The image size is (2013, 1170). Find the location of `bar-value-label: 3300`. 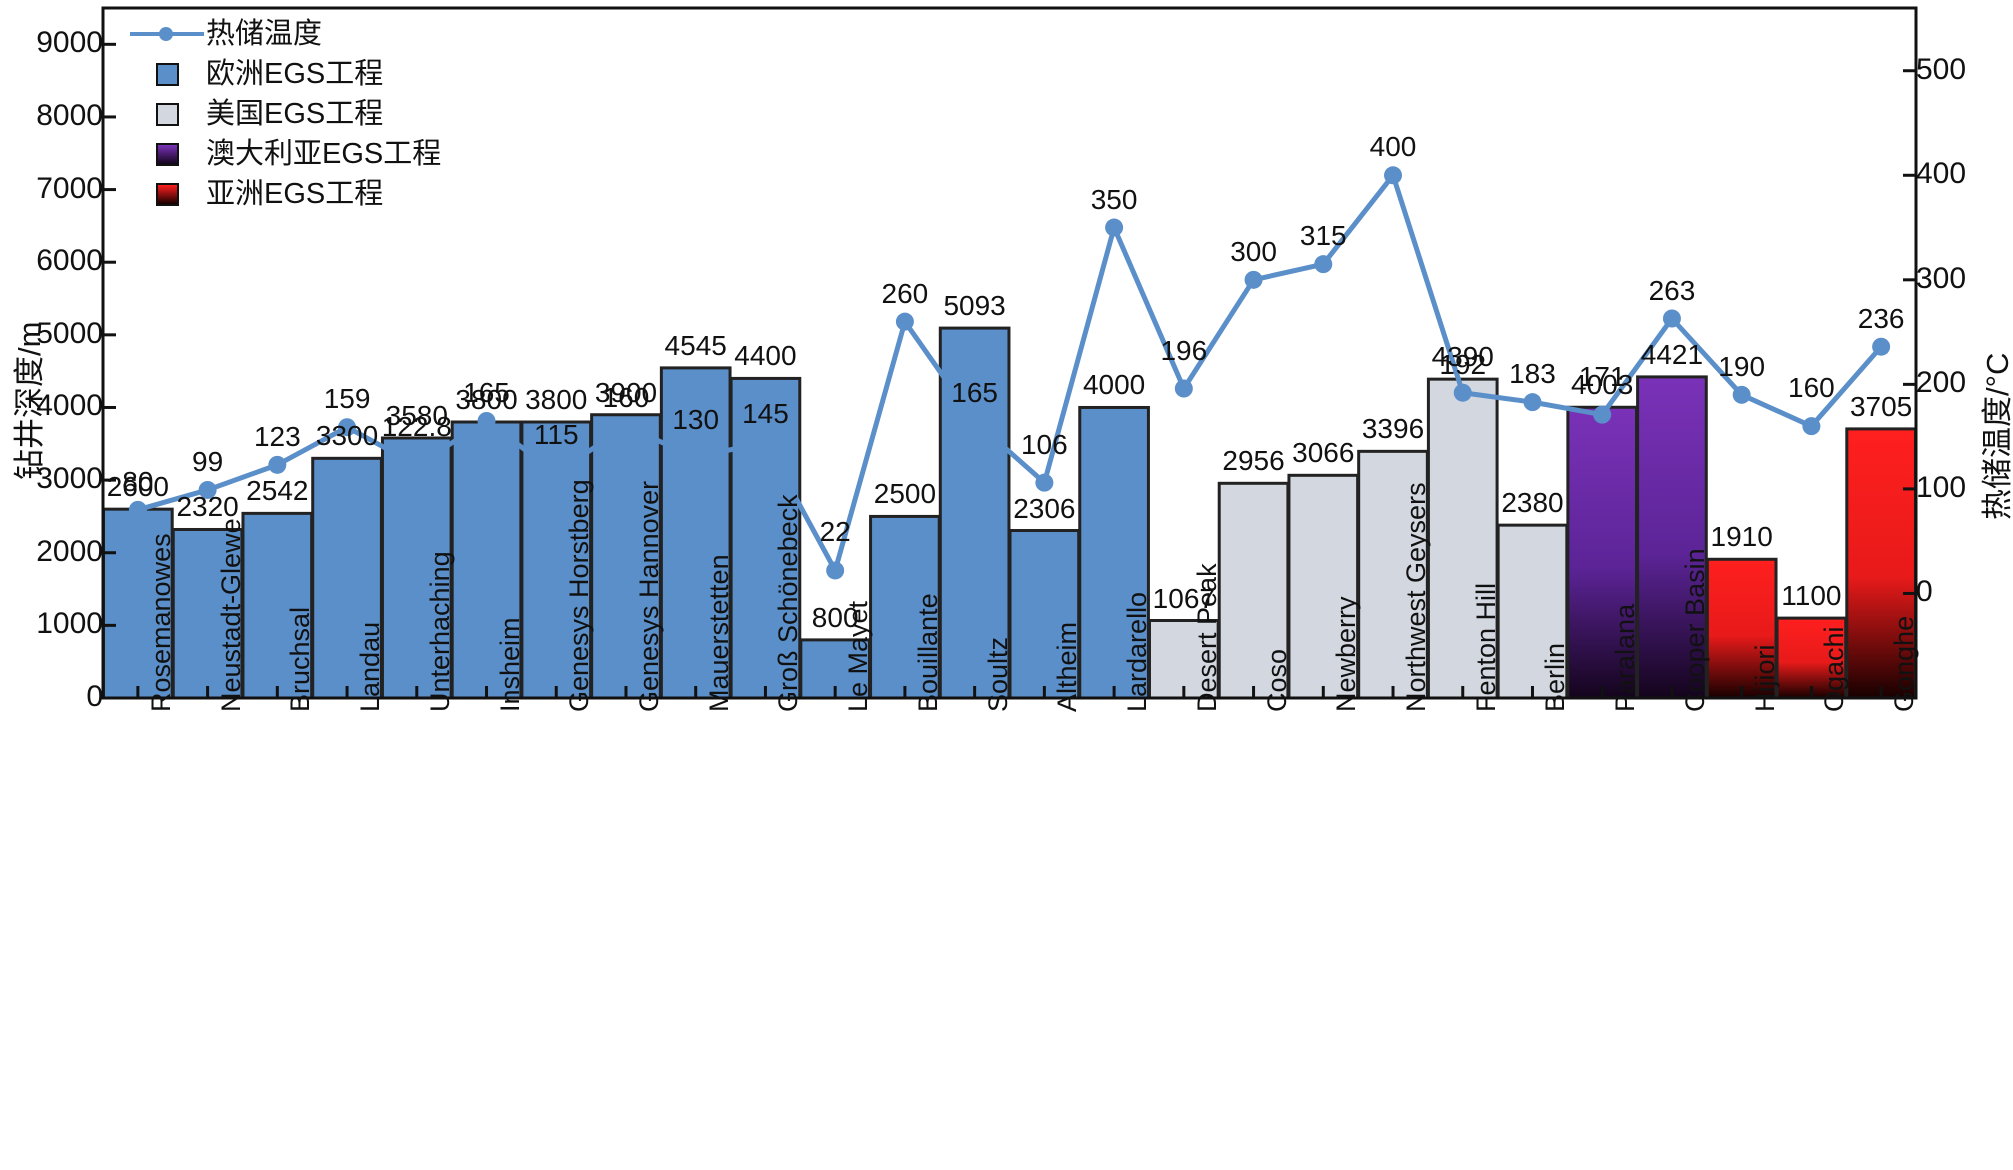

bar-value-label: 3300 is located at coordinates (347, 436).